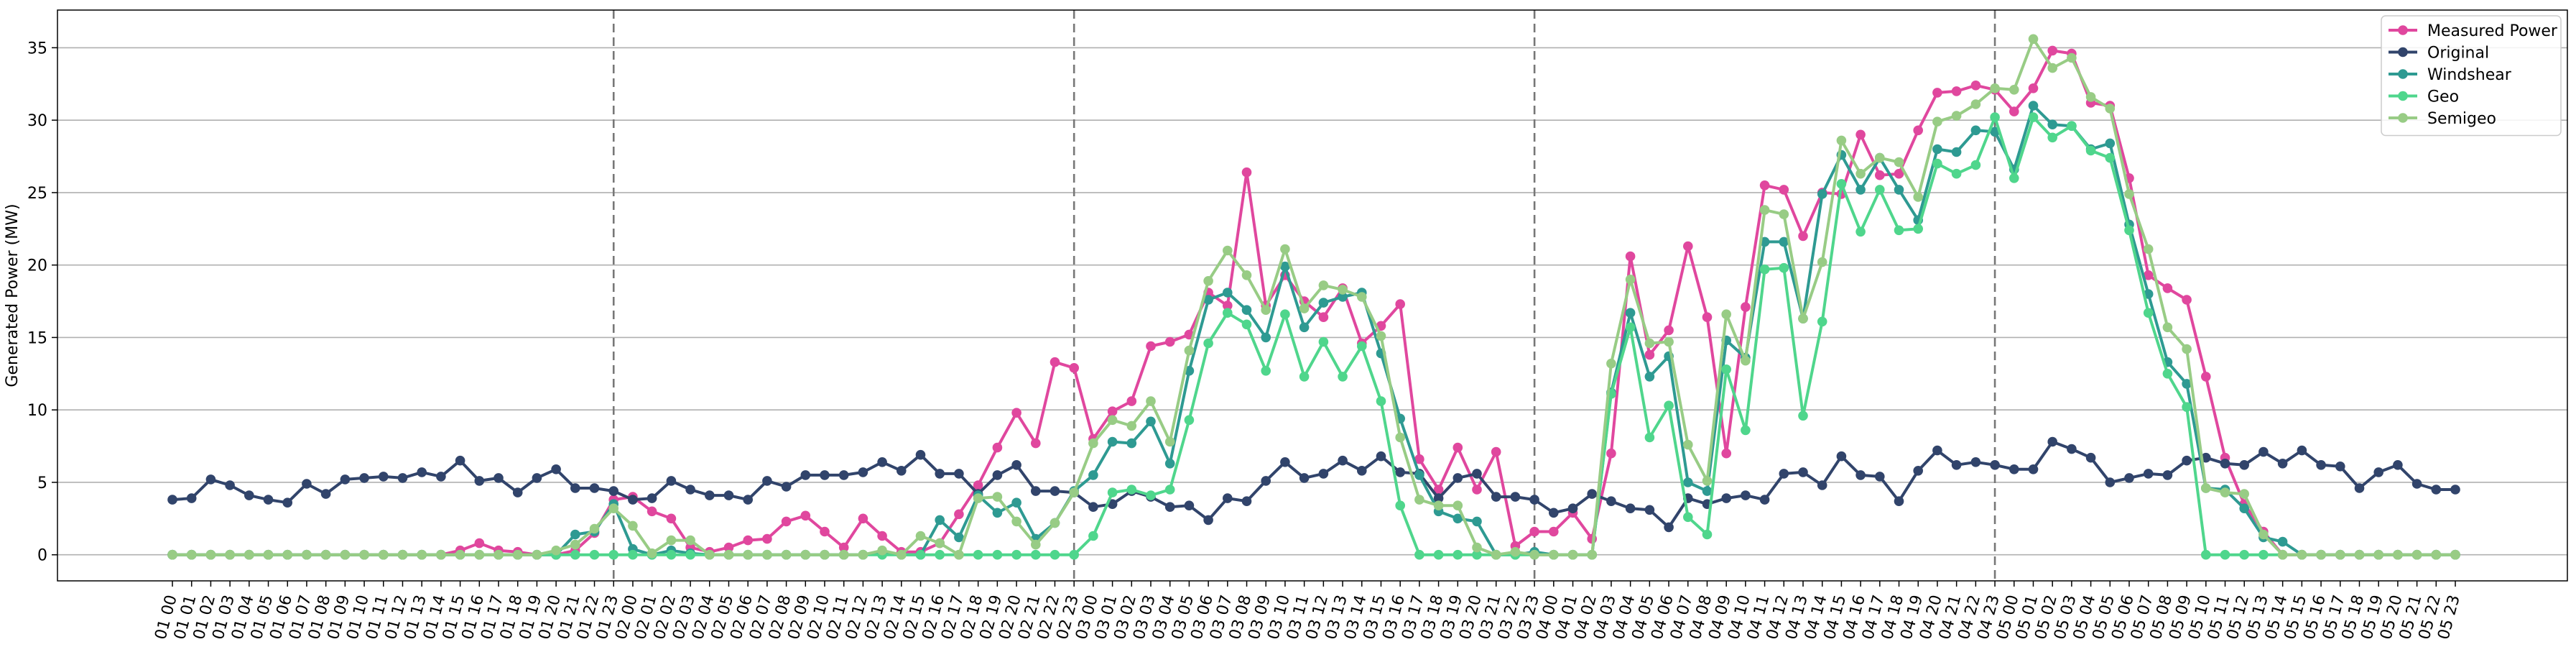  Describe the element at coordinates (2443, 97) in the screenshot. I see `legend-label: Geo` at that location.